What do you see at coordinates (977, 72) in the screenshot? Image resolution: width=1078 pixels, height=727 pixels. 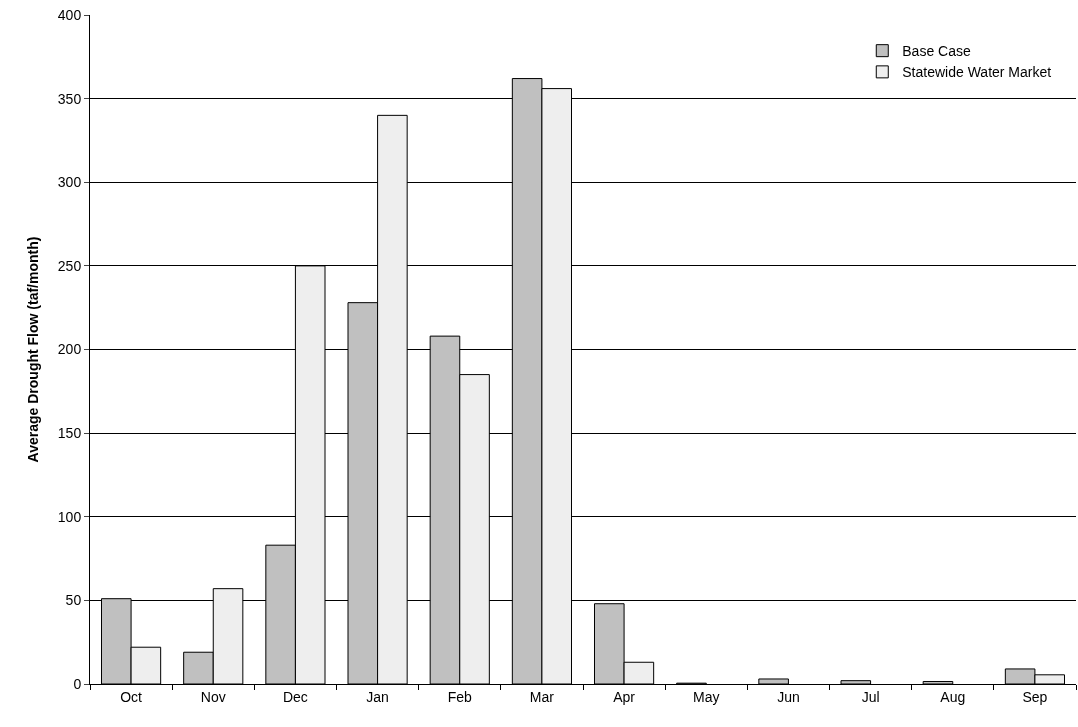 I see `legend-label: Statewide Water Market` at bounding box center [977, 72].